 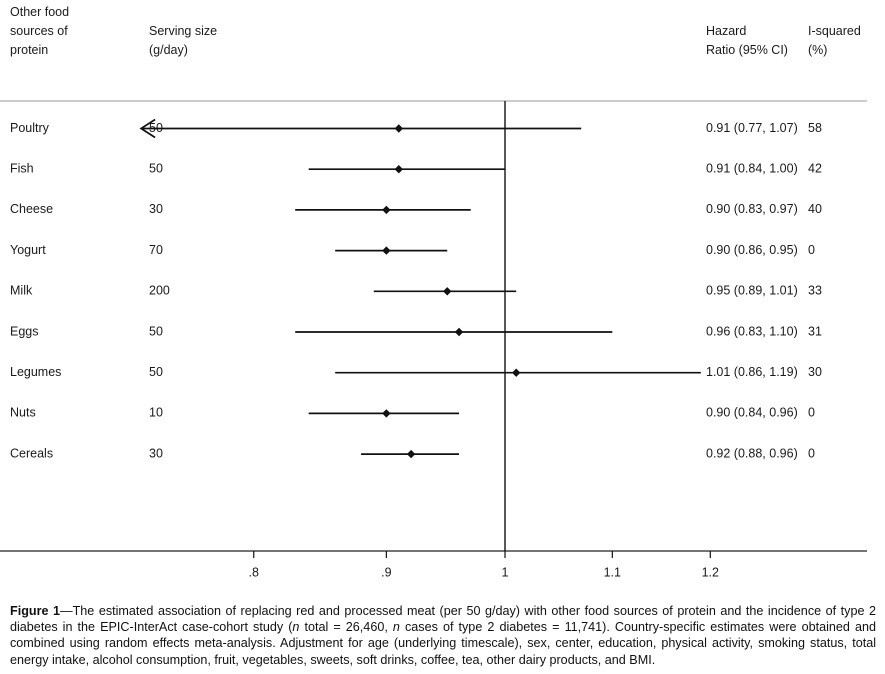 I want to click on ci-arrow-left, so click(x=147, y=128).